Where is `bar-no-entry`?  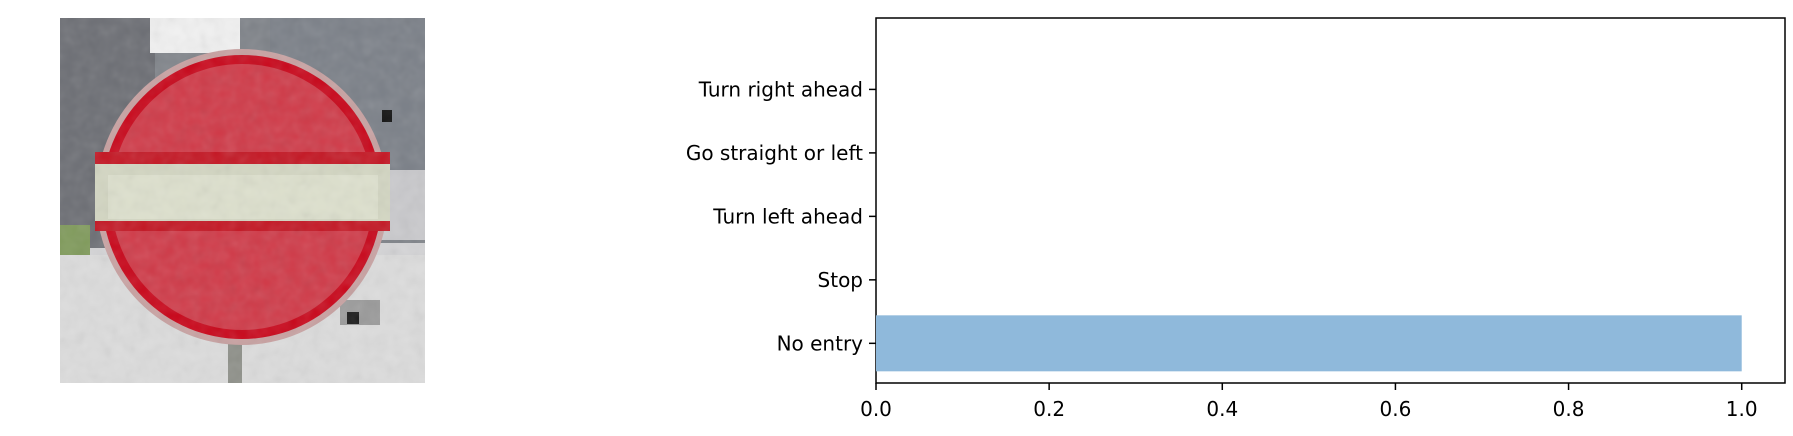 bar-no-entry is located at coordinates (1309, 343).